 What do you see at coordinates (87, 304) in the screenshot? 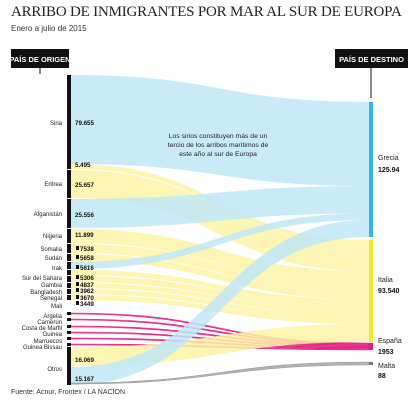
I see `value-label-mali-0: 3449` at bounding box center [87, 304].